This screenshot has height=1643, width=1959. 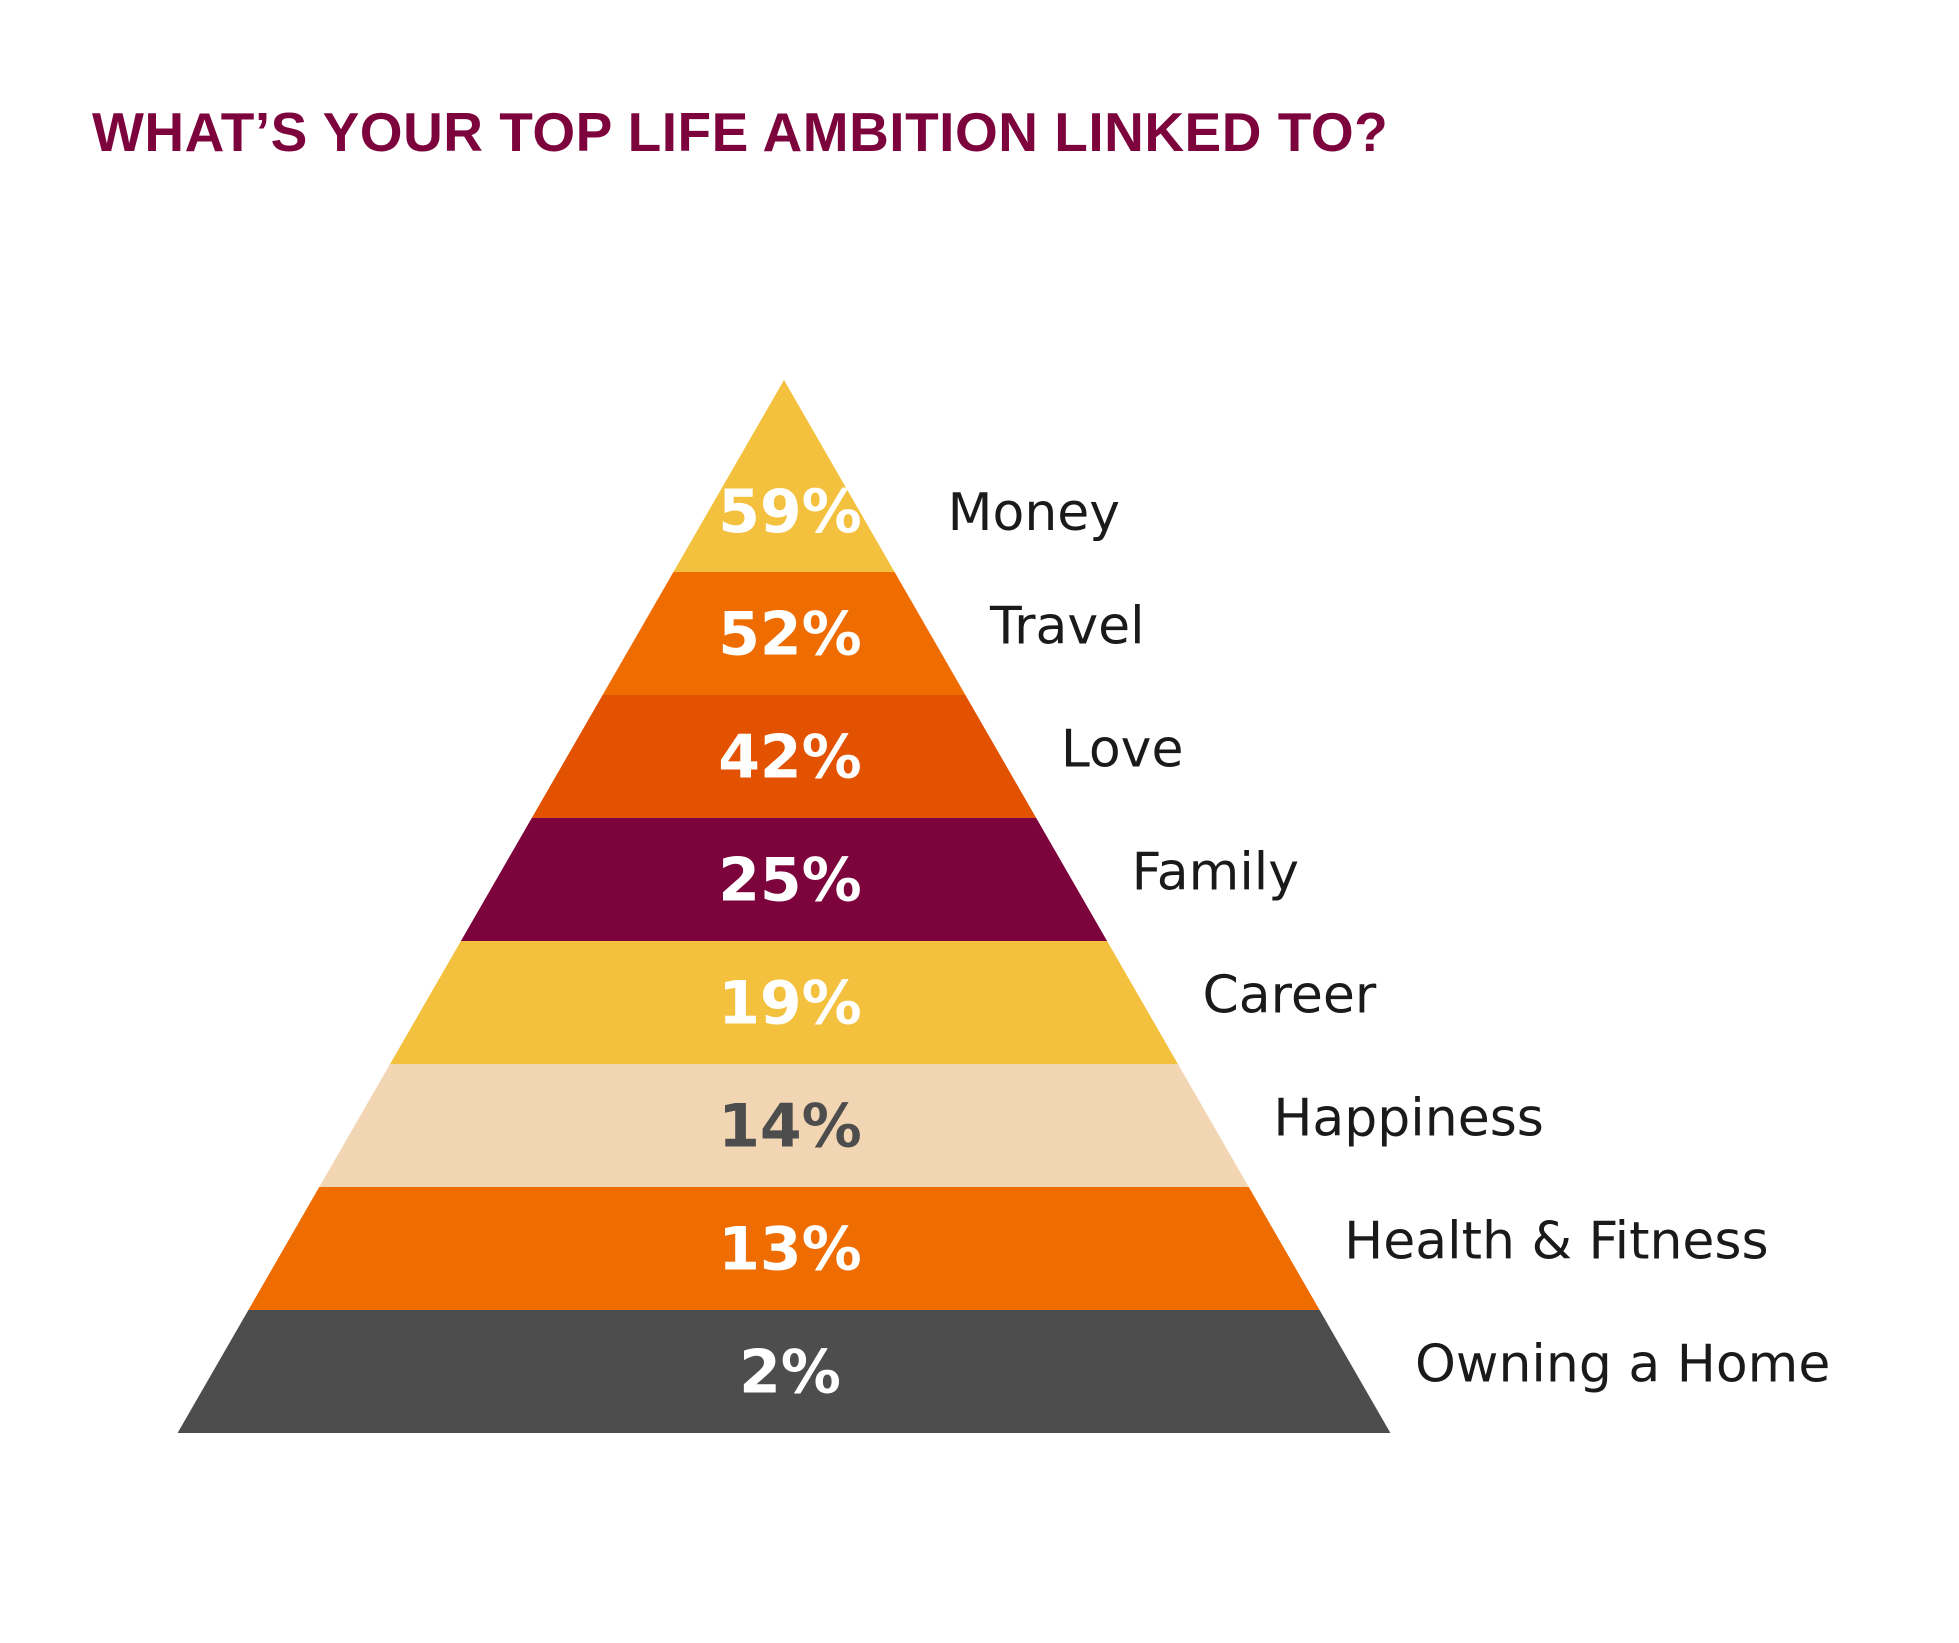 What do you see at coordinates (790, 512) in the screenshot?
I see `value-label-1: 59%` at bounding box center [790, 512].